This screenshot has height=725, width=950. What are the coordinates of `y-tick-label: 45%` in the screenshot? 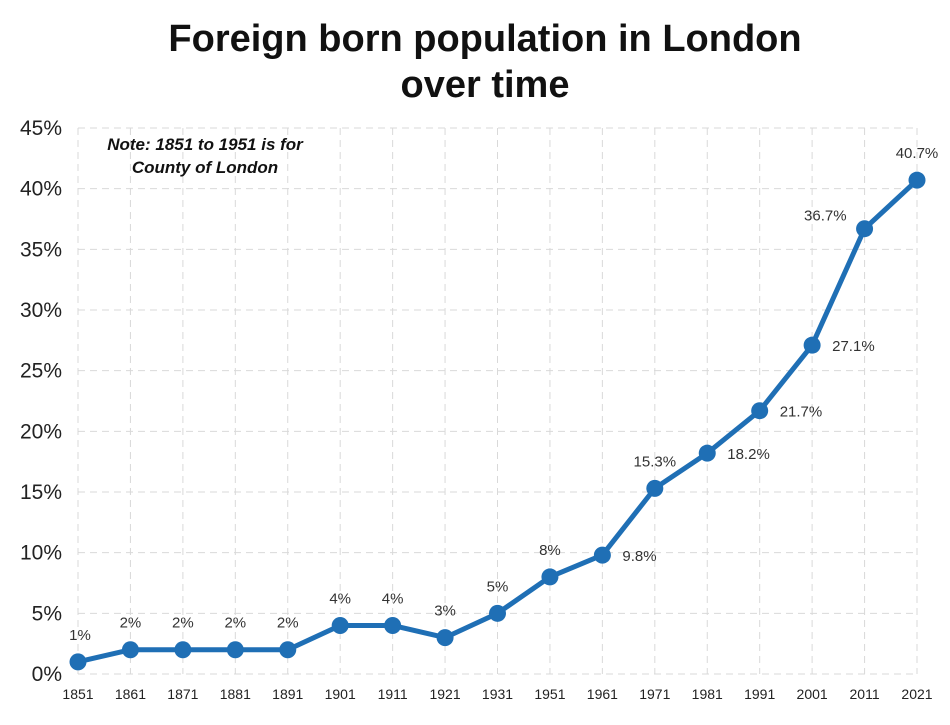 It's located at (41, 128).